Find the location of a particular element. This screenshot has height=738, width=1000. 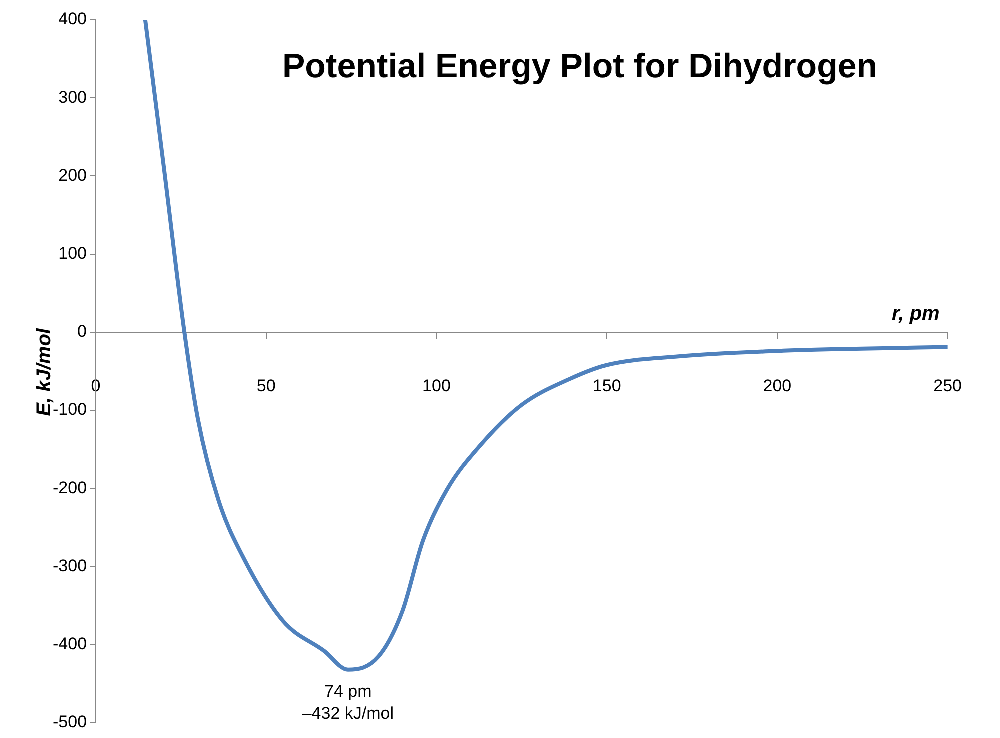

y-tick-label: -200 is located at coordinates (70, 488).